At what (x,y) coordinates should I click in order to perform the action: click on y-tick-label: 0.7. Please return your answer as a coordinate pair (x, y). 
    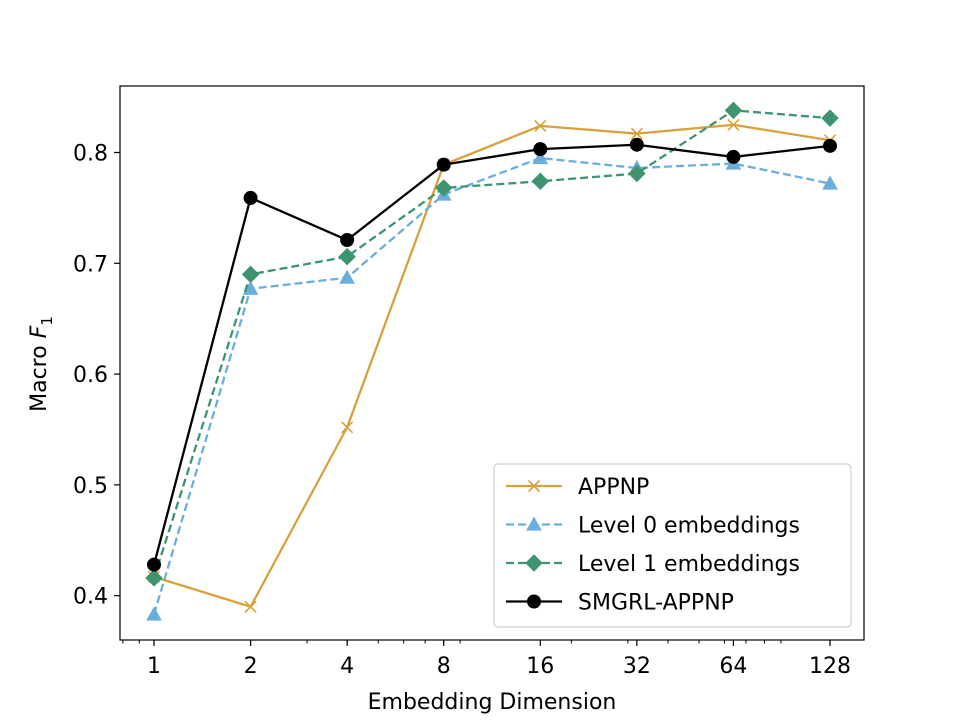
    Looking at the image, I should click on (90, 264).